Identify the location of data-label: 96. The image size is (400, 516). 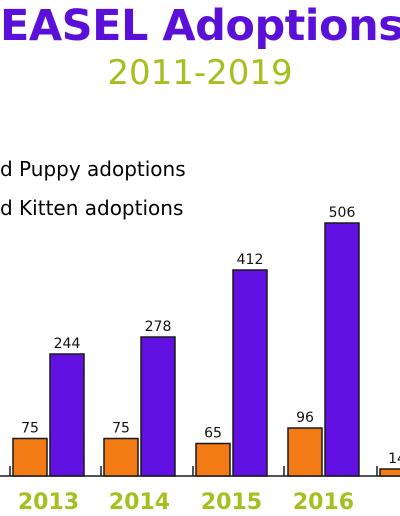
(305, 418).